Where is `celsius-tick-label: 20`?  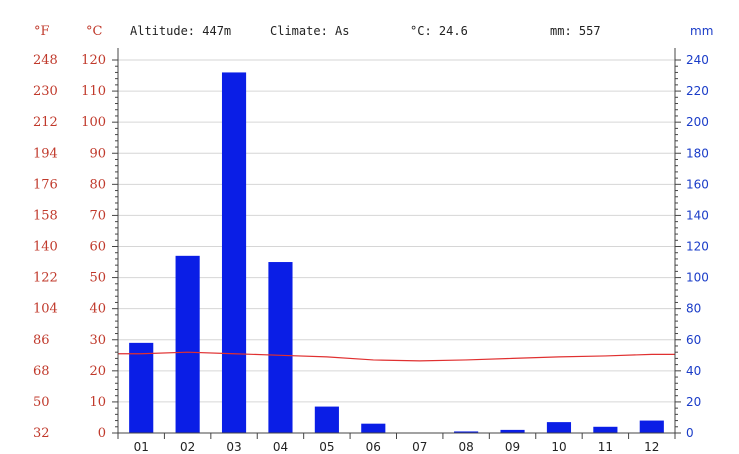
celsius-tick-label: 20 is located at coordinates (97, 371).